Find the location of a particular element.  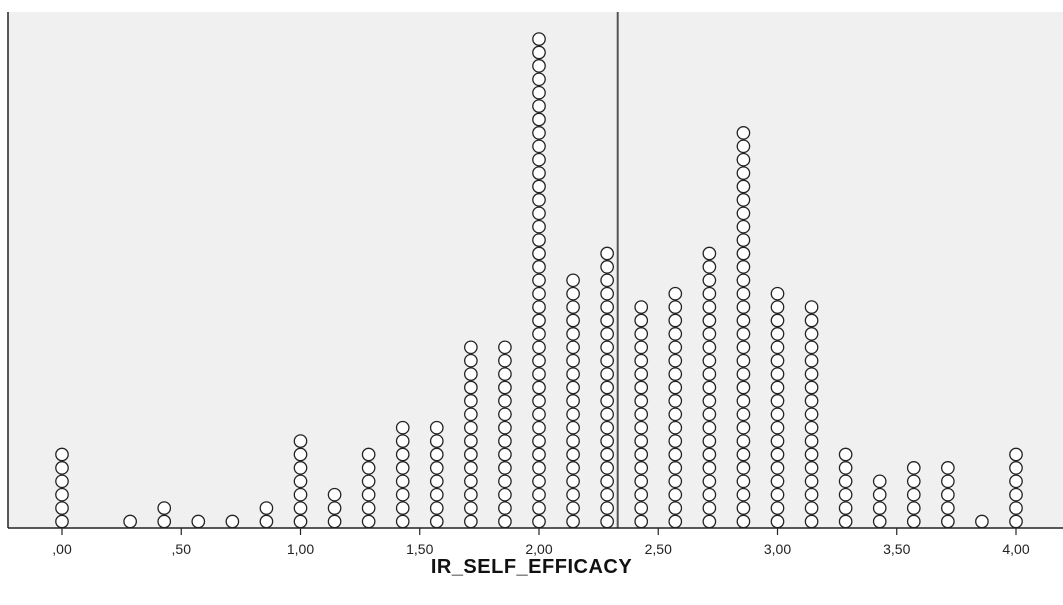

x-tick-label: ,50 is located at coordinates (182, 549).